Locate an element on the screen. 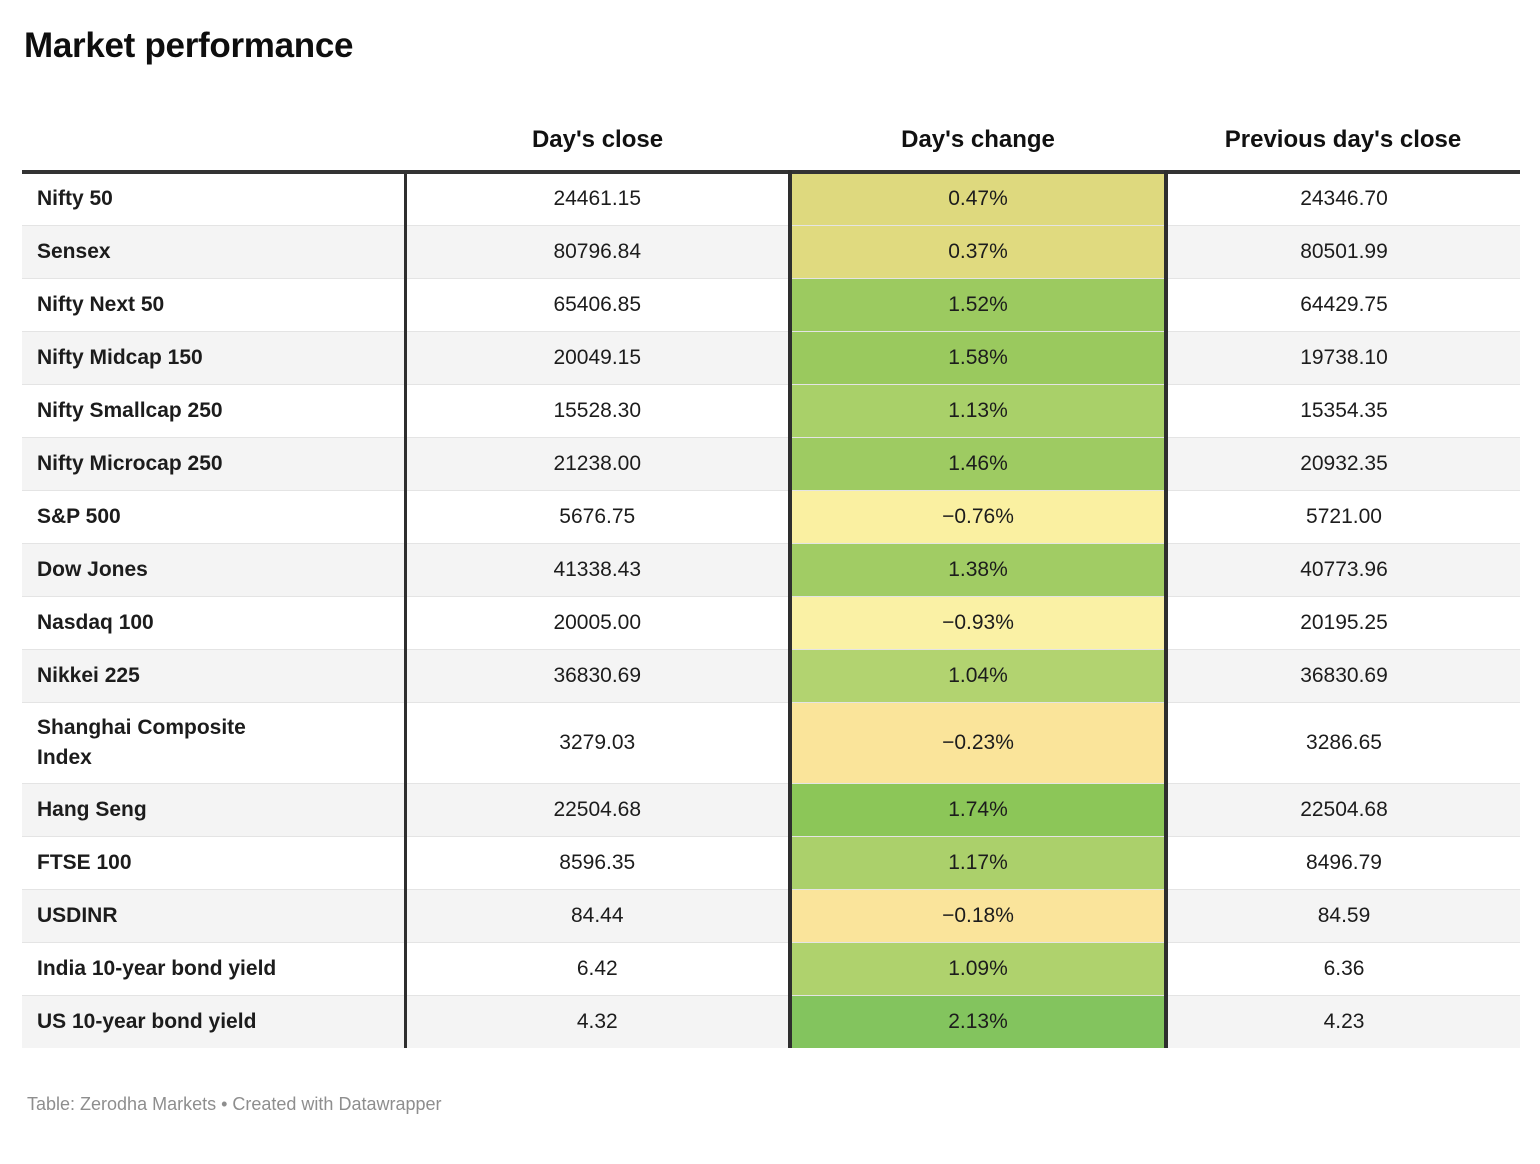 Image resolution: width=1540 pixels, height=1164 pixels. previous-close-value: 8496.79 is located at coordinates (1343, 862).